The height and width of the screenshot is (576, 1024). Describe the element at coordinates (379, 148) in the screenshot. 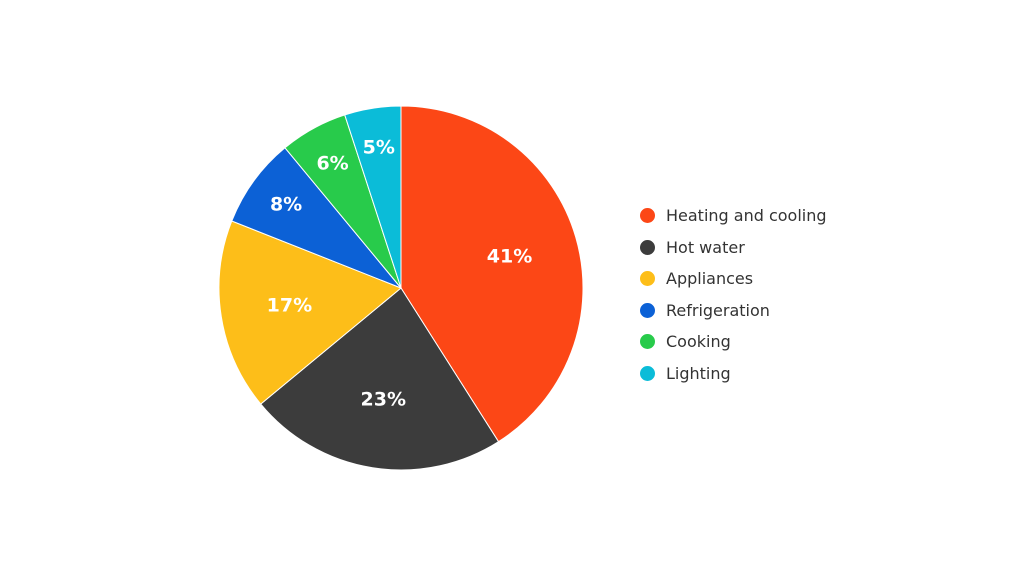

I see `slice-value-label: 5%` at that location.